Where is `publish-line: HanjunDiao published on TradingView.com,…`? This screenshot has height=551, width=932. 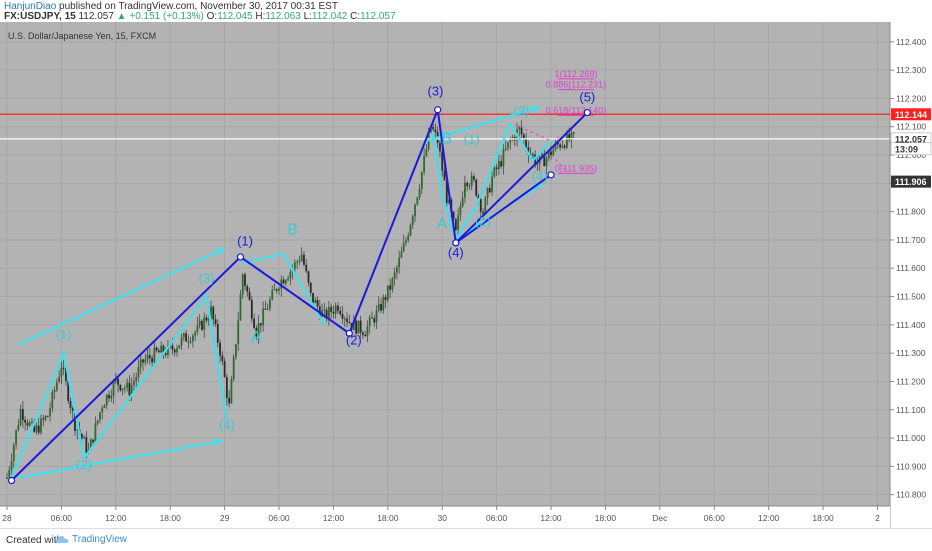
publish-line: HanjunDiao published on TradingView.com,… is located at coordinates (171, 6).